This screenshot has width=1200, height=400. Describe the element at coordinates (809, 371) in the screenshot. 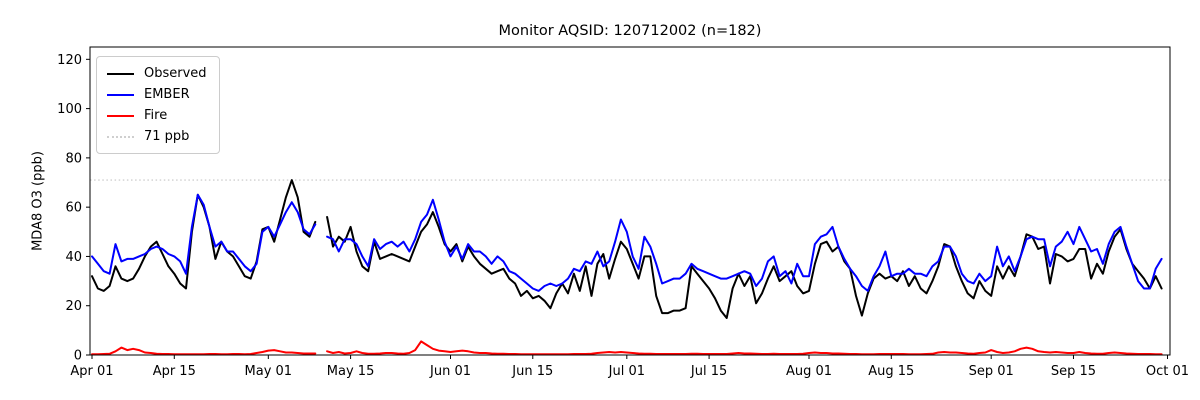

I see `x-tick-label: Aug 01` at that location.